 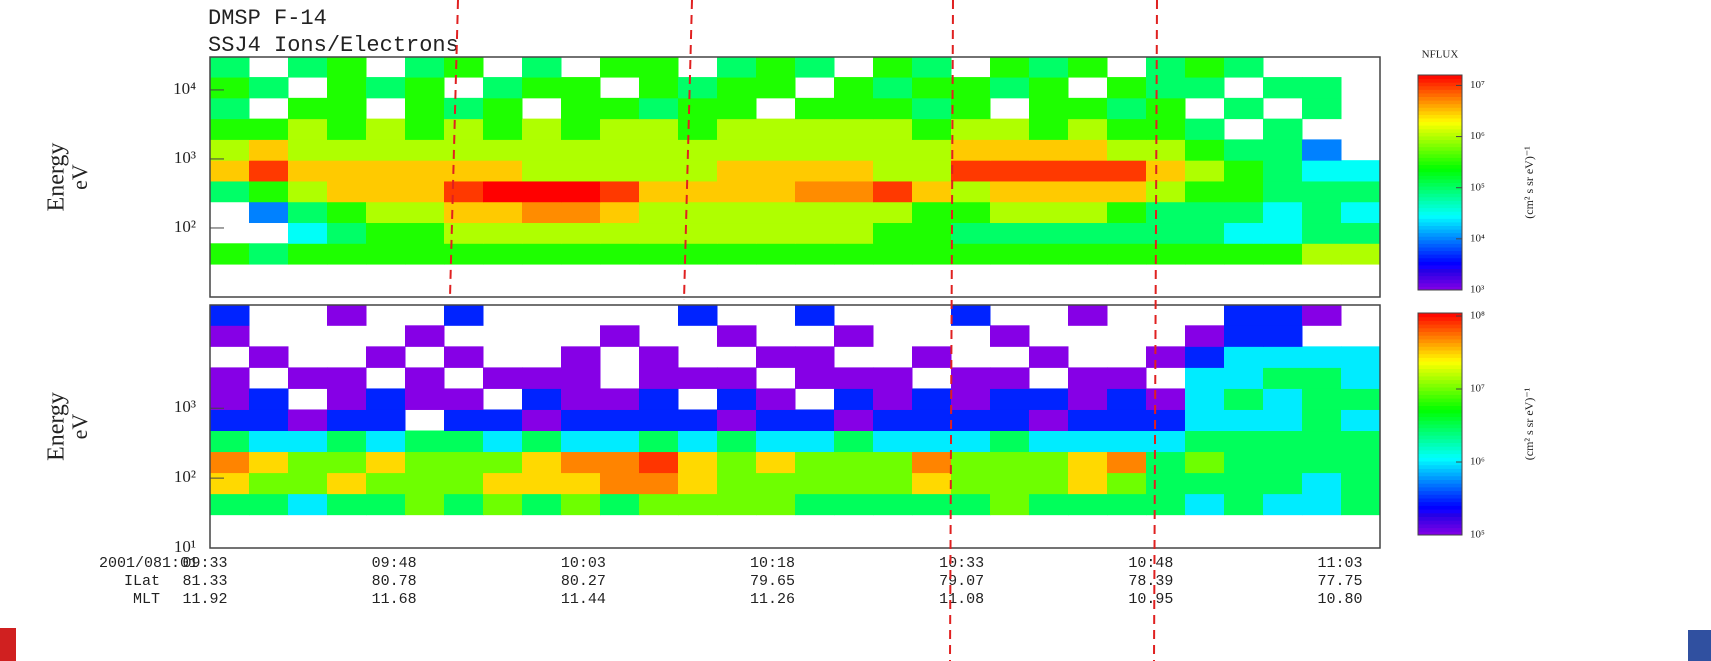 What do you see at coordinates (394, 599) in the screenshot?
I see `x-tick-label: 11.68` at bounding box center [394, 599].